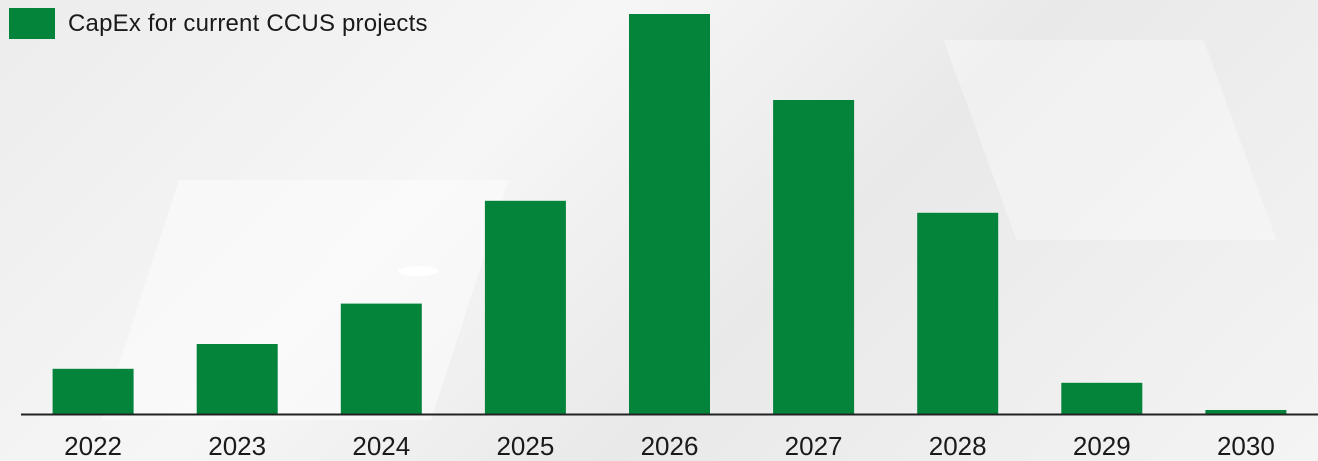  Describe the element at coordinates (669, 214) in the screenshot. I see `bar-2026` at that location.